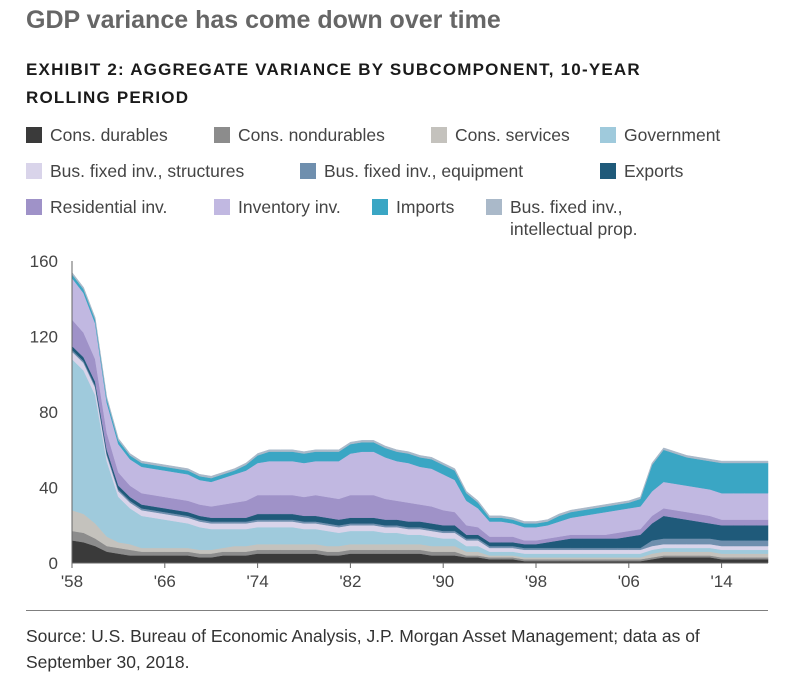  I want to click on legend-label: Residential inv., so click(109, 207).